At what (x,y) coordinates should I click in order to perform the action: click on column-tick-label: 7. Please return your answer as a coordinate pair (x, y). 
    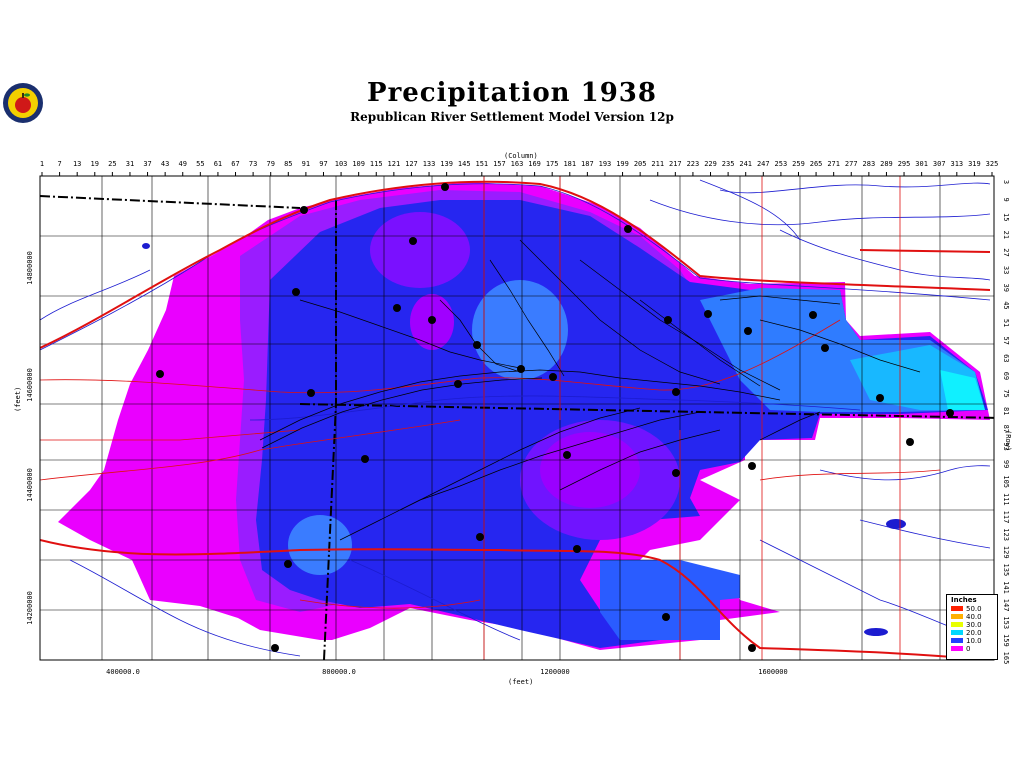
    Looking at the image, I should click on (59, 164).